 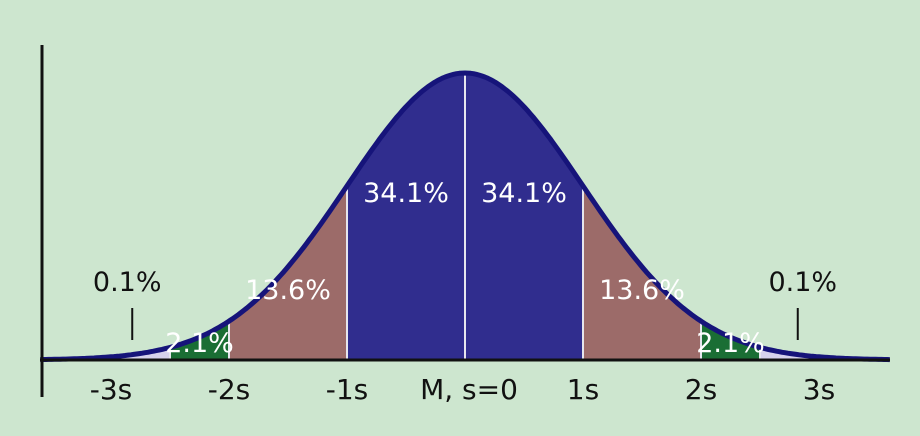 What do you see at coordinates (802, 282) in the screenshot?
I see `tail-label-right: 0.1%` at bounding box center [802, 282].